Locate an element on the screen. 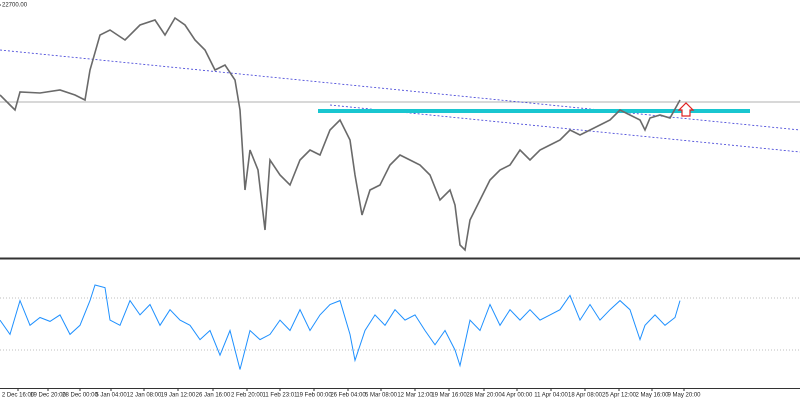 The width and height of the screenshot is (800, 400). up-arrow is located at coordinates (686, 109).